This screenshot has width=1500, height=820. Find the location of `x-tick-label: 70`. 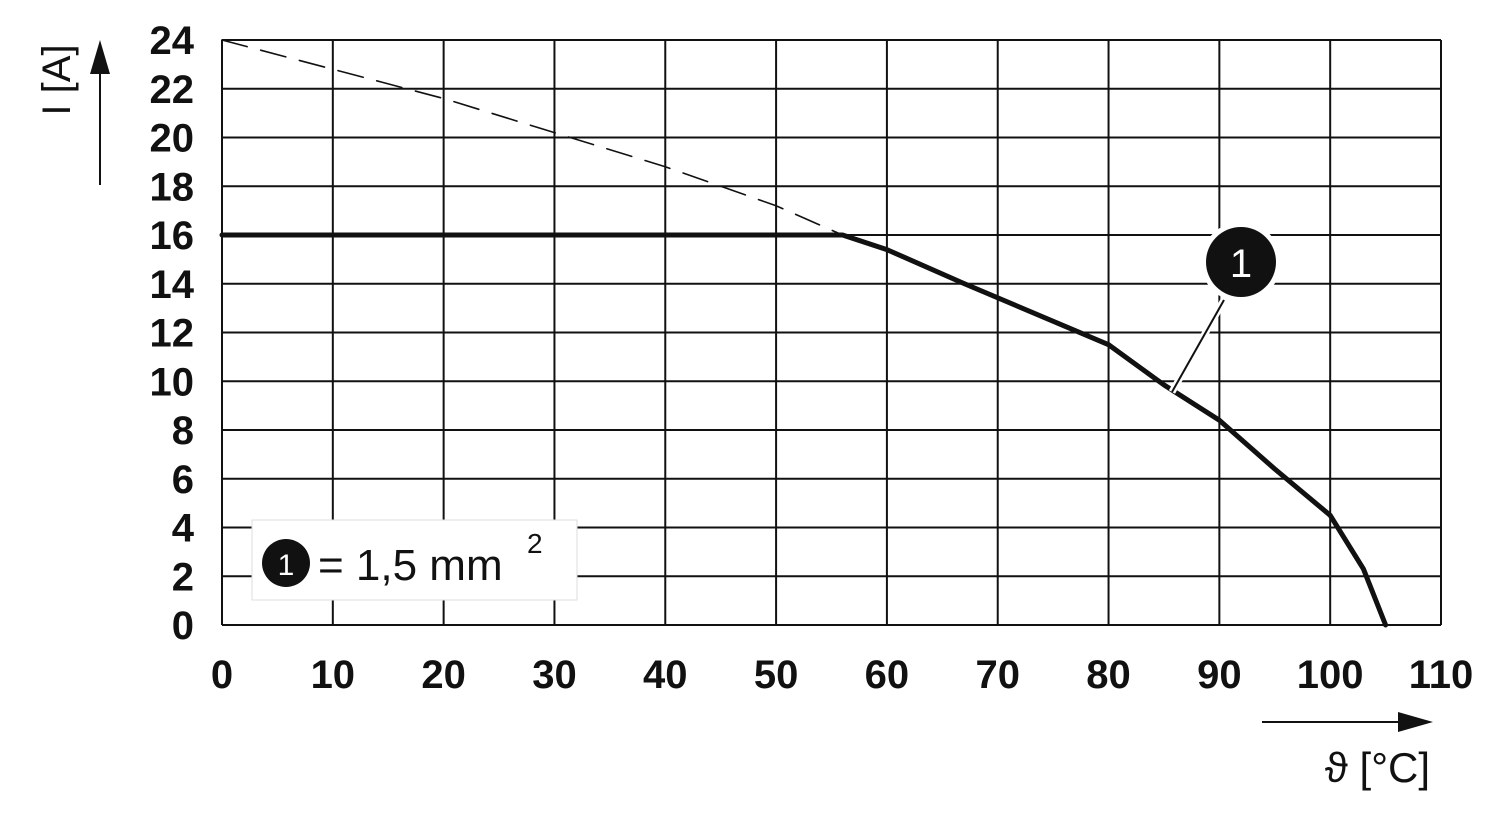

x-tick-label: 70 is located at coordinates (997, 675).